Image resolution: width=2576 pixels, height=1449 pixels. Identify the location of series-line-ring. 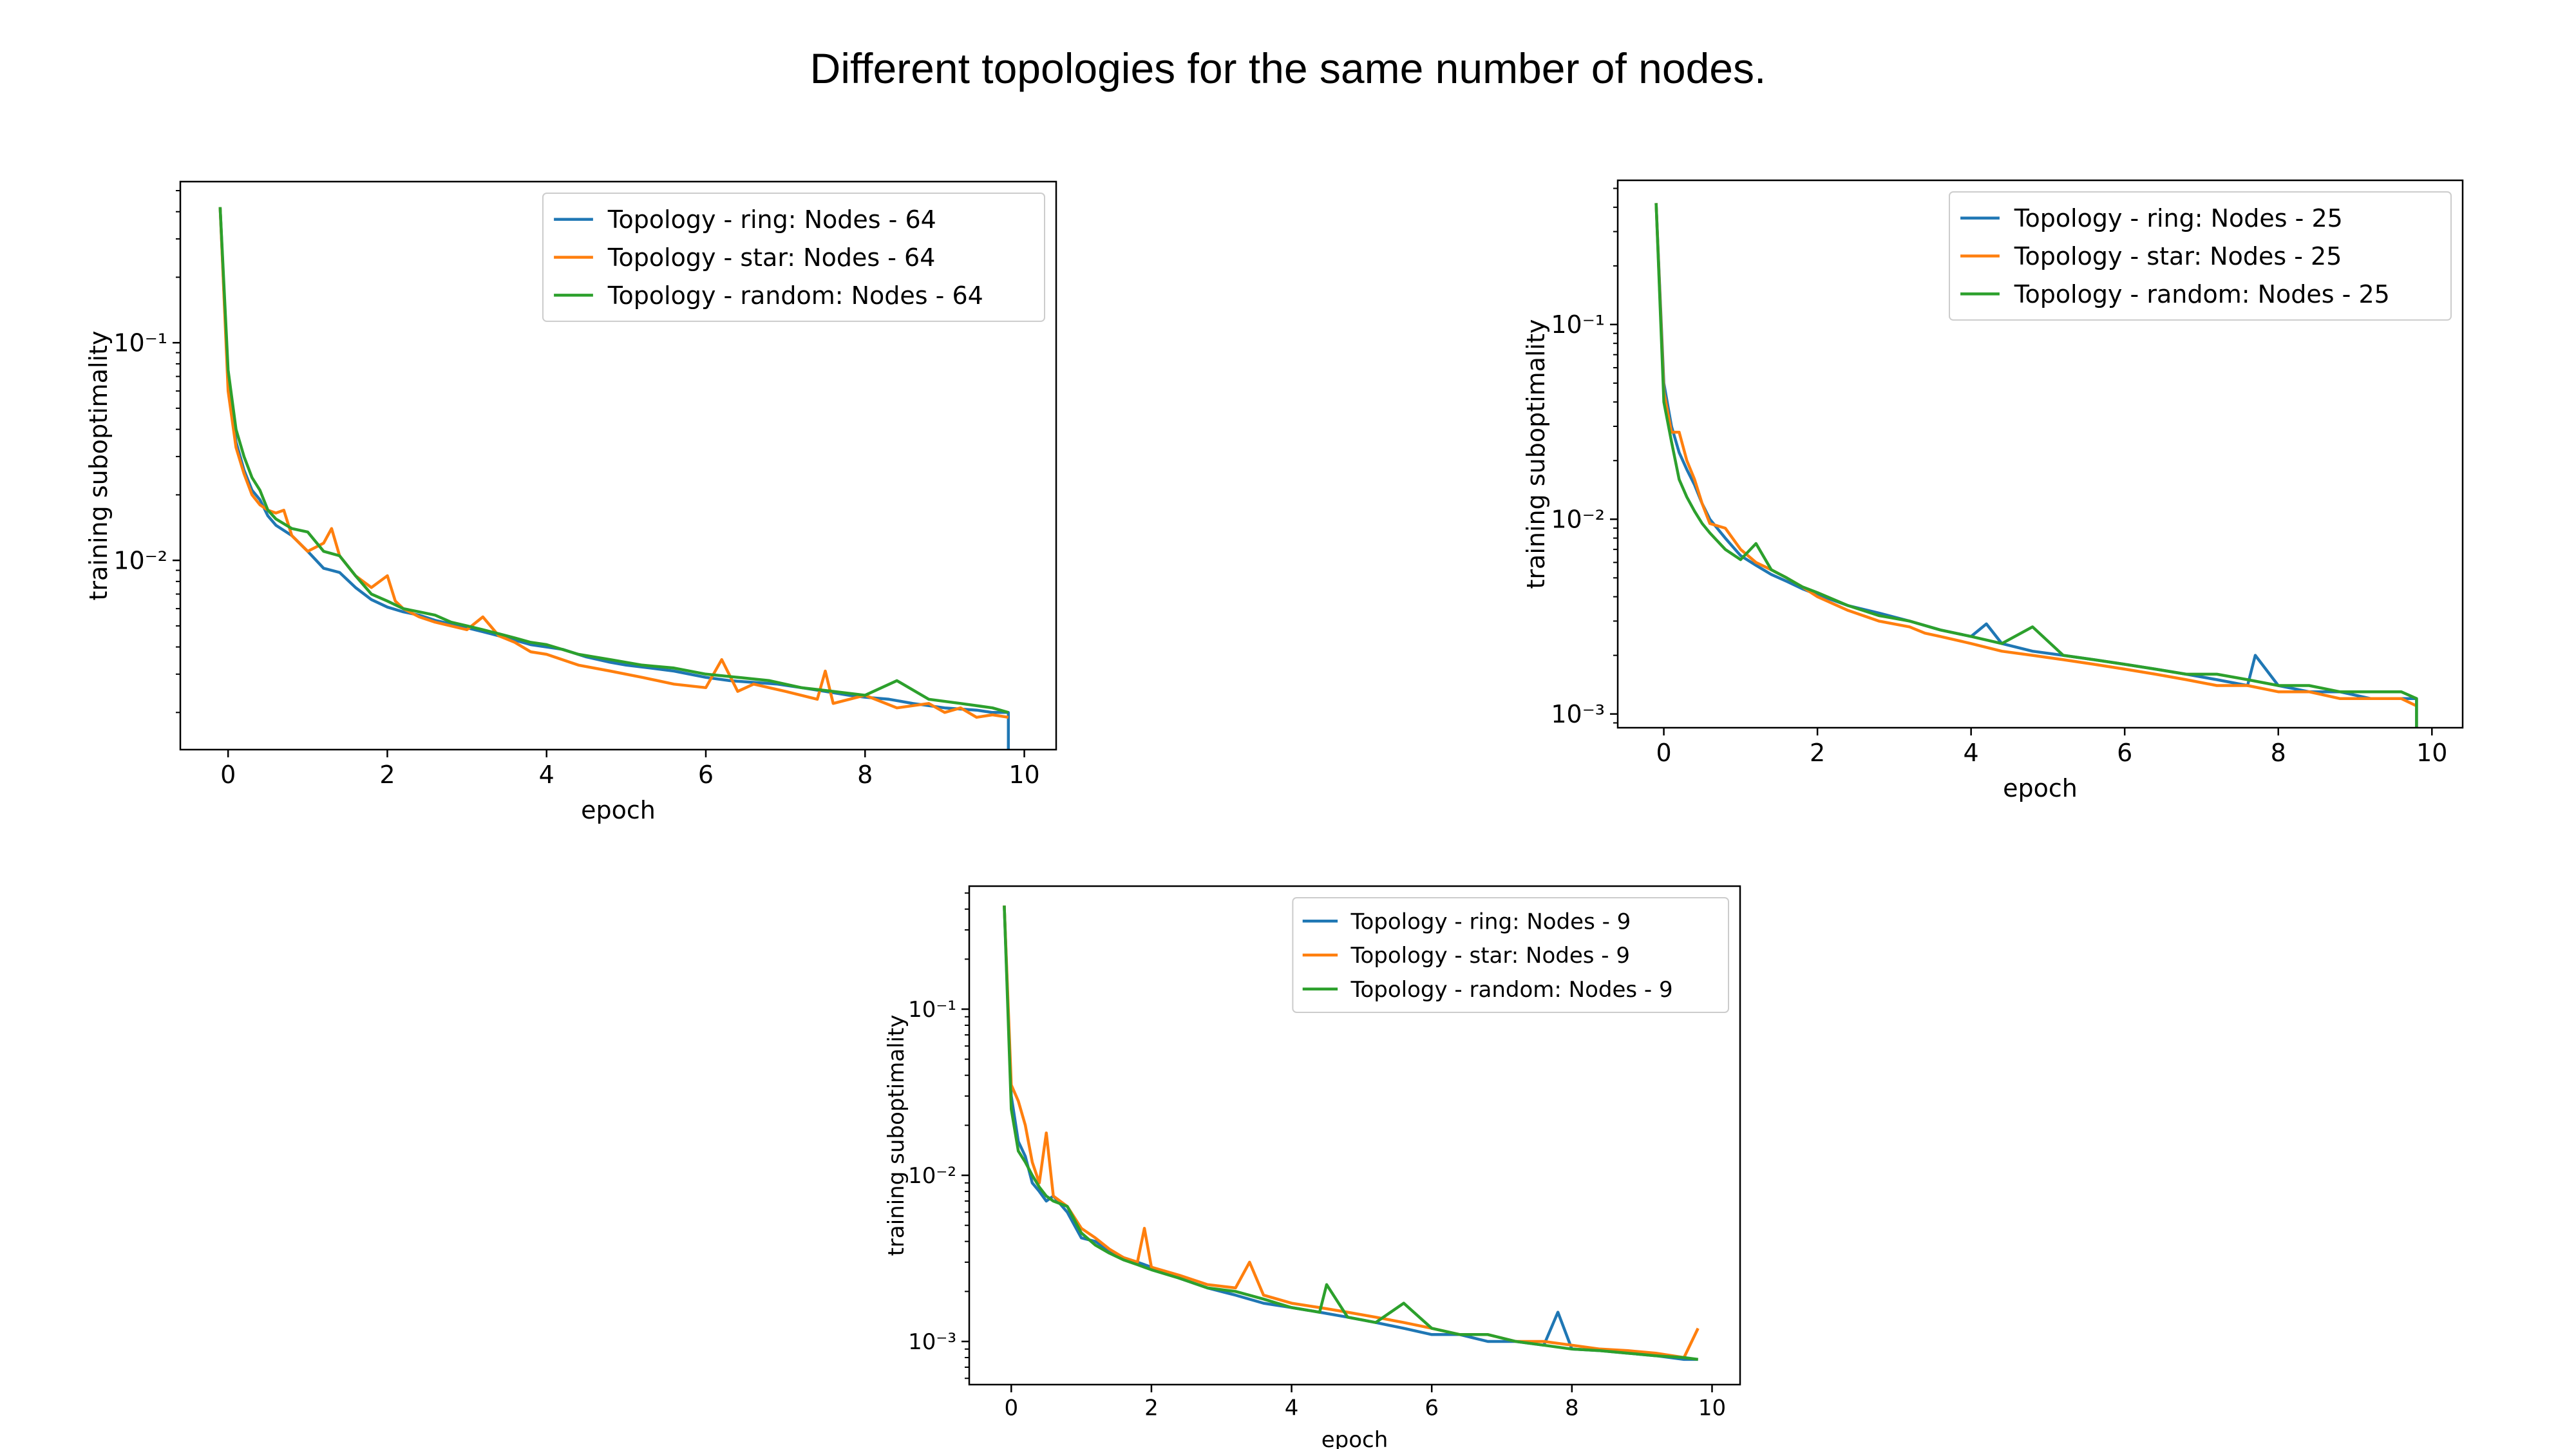
(1351, 1133).